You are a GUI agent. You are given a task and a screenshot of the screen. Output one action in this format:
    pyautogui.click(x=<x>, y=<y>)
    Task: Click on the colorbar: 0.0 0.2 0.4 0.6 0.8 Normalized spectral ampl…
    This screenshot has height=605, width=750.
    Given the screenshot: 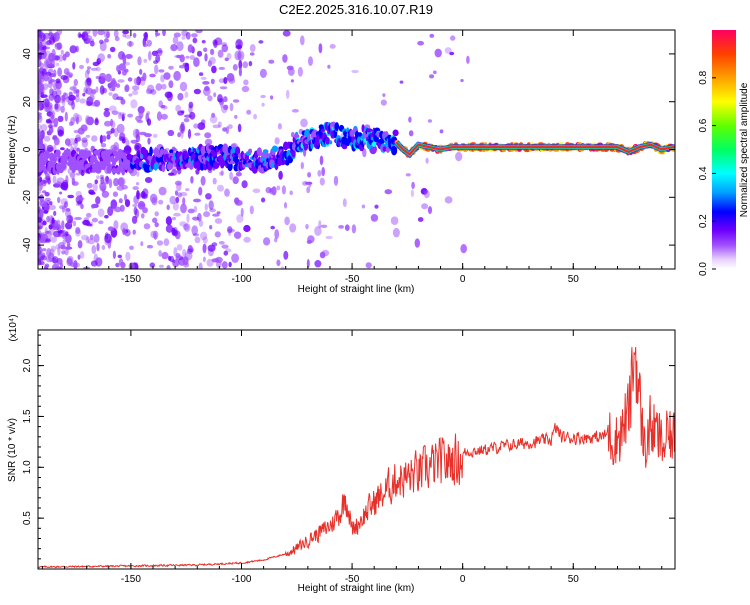 What is the action you would take?
    pyautogui.click(x=724, y=153)
    